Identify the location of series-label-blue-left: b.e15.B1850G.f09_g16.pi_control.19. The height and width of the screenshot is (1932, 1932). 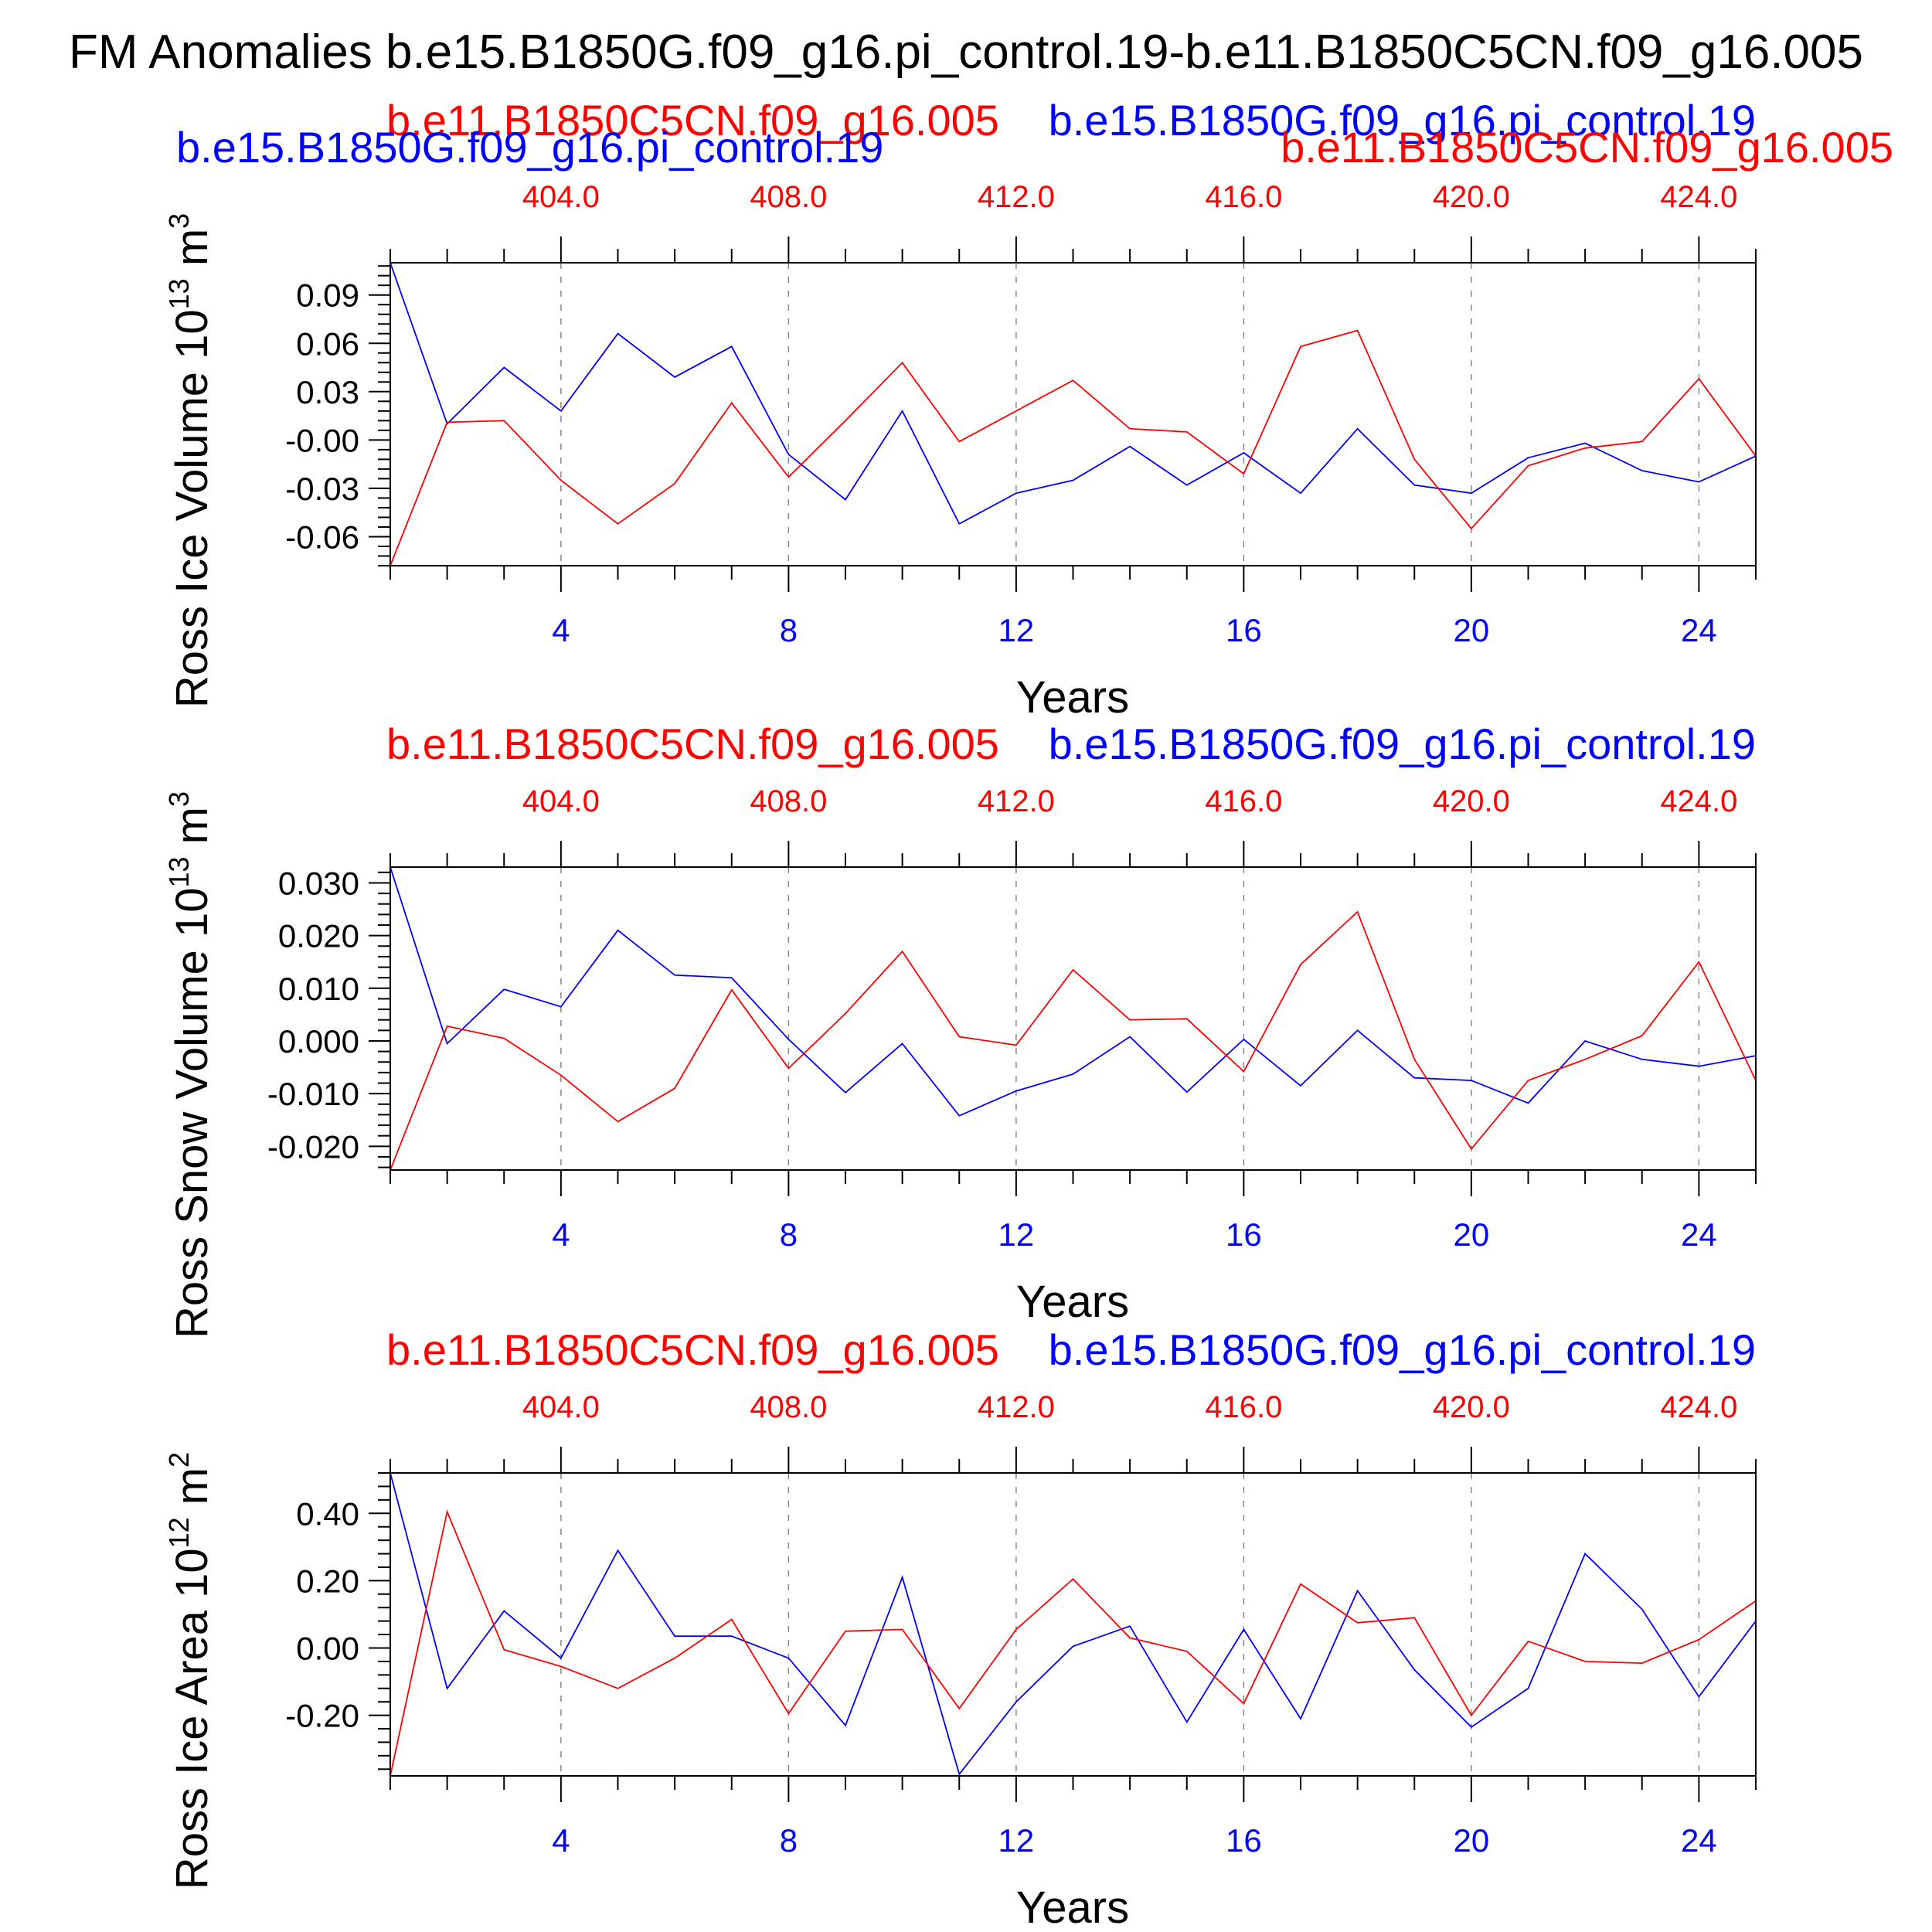
(529, 147).